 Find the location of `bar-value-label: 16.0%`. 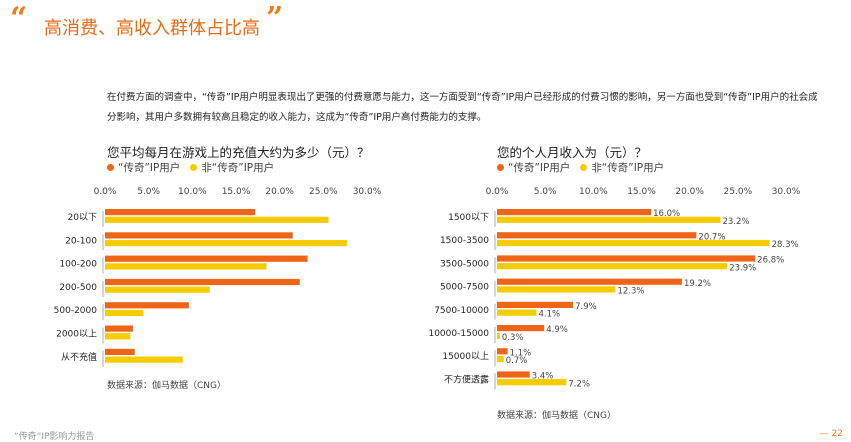

bar-value-label: 16.0% is located at coordinates (666, 214).